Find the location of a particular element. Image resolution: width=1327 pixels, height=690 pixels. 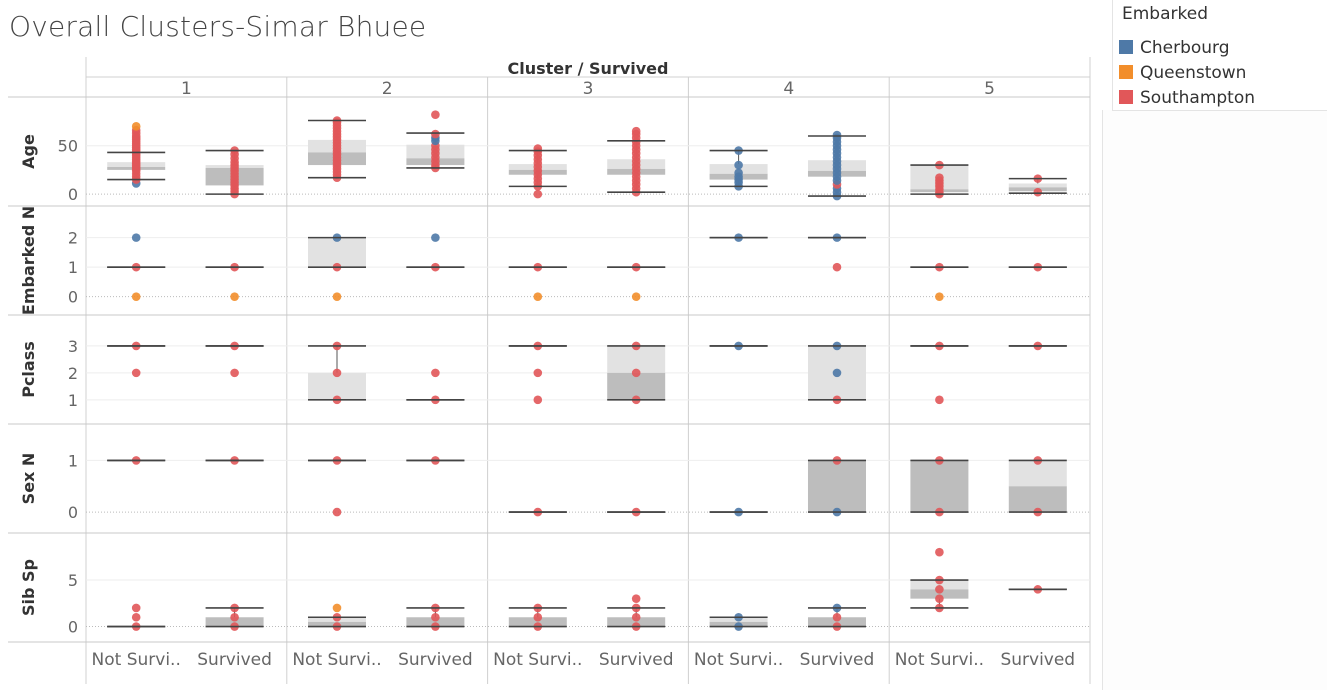

legend-label: Cherbourg is located at coordinates (1185, 48).